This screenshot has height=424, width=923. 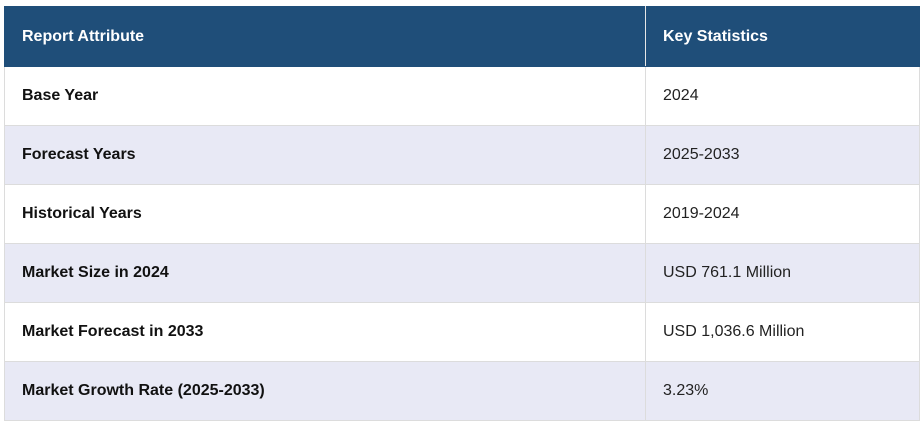 I want to click on table-row: Market Size in 2024 USD 761.1 Million, so click(x=462, y=273).